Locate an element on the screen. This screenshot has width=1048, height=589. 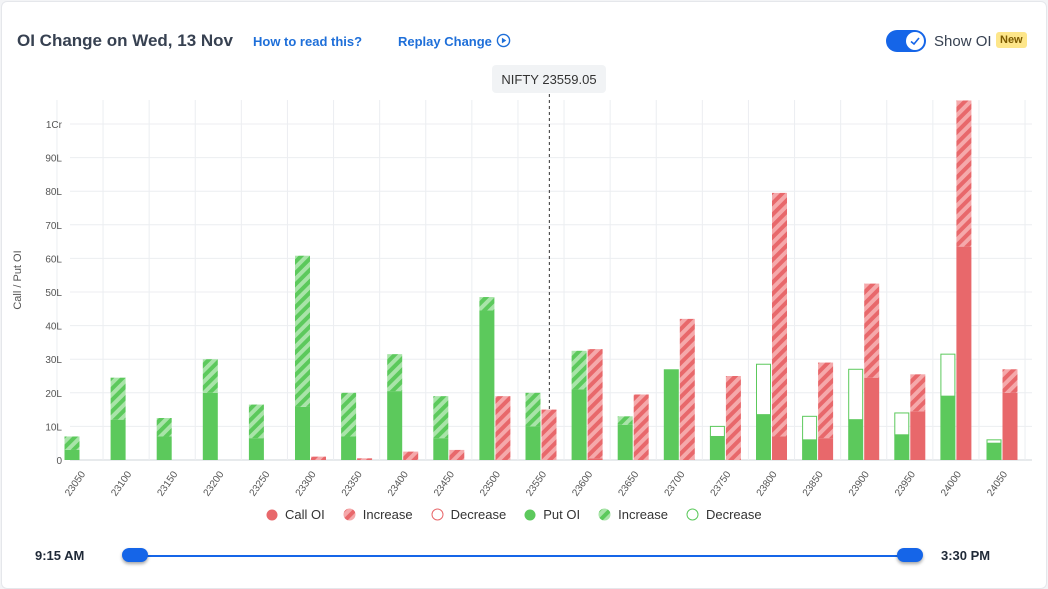
x-tick-label: 23800 is located at coordinates (767, 483).